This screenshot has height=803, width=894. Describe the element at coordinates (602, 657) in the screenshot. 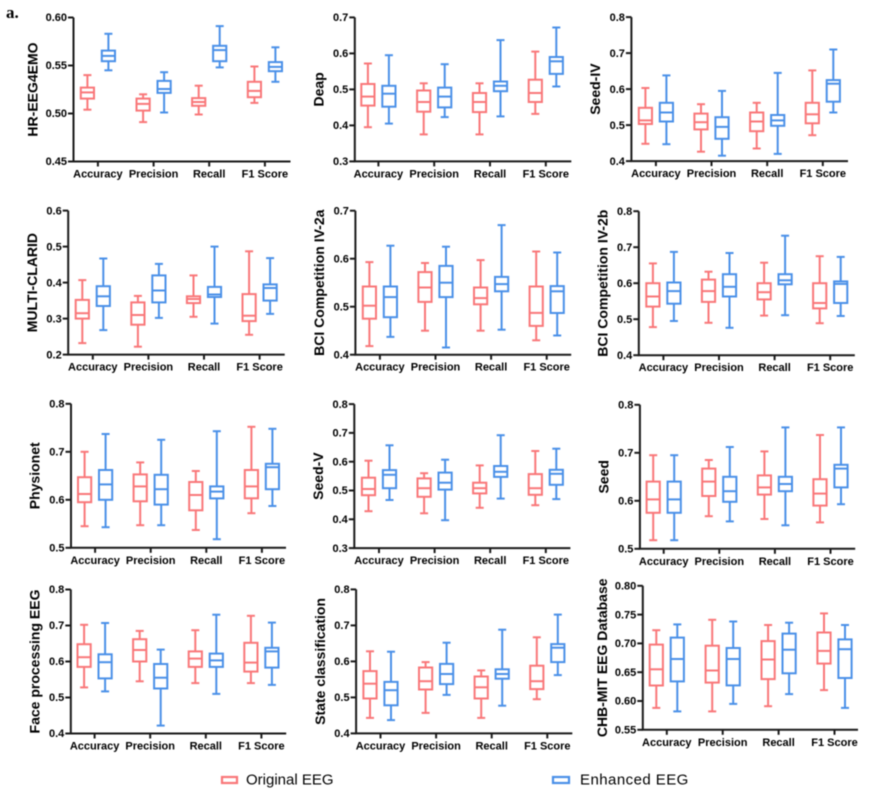

I see `svg-text: CHB-MIT EEG Database` at that location.